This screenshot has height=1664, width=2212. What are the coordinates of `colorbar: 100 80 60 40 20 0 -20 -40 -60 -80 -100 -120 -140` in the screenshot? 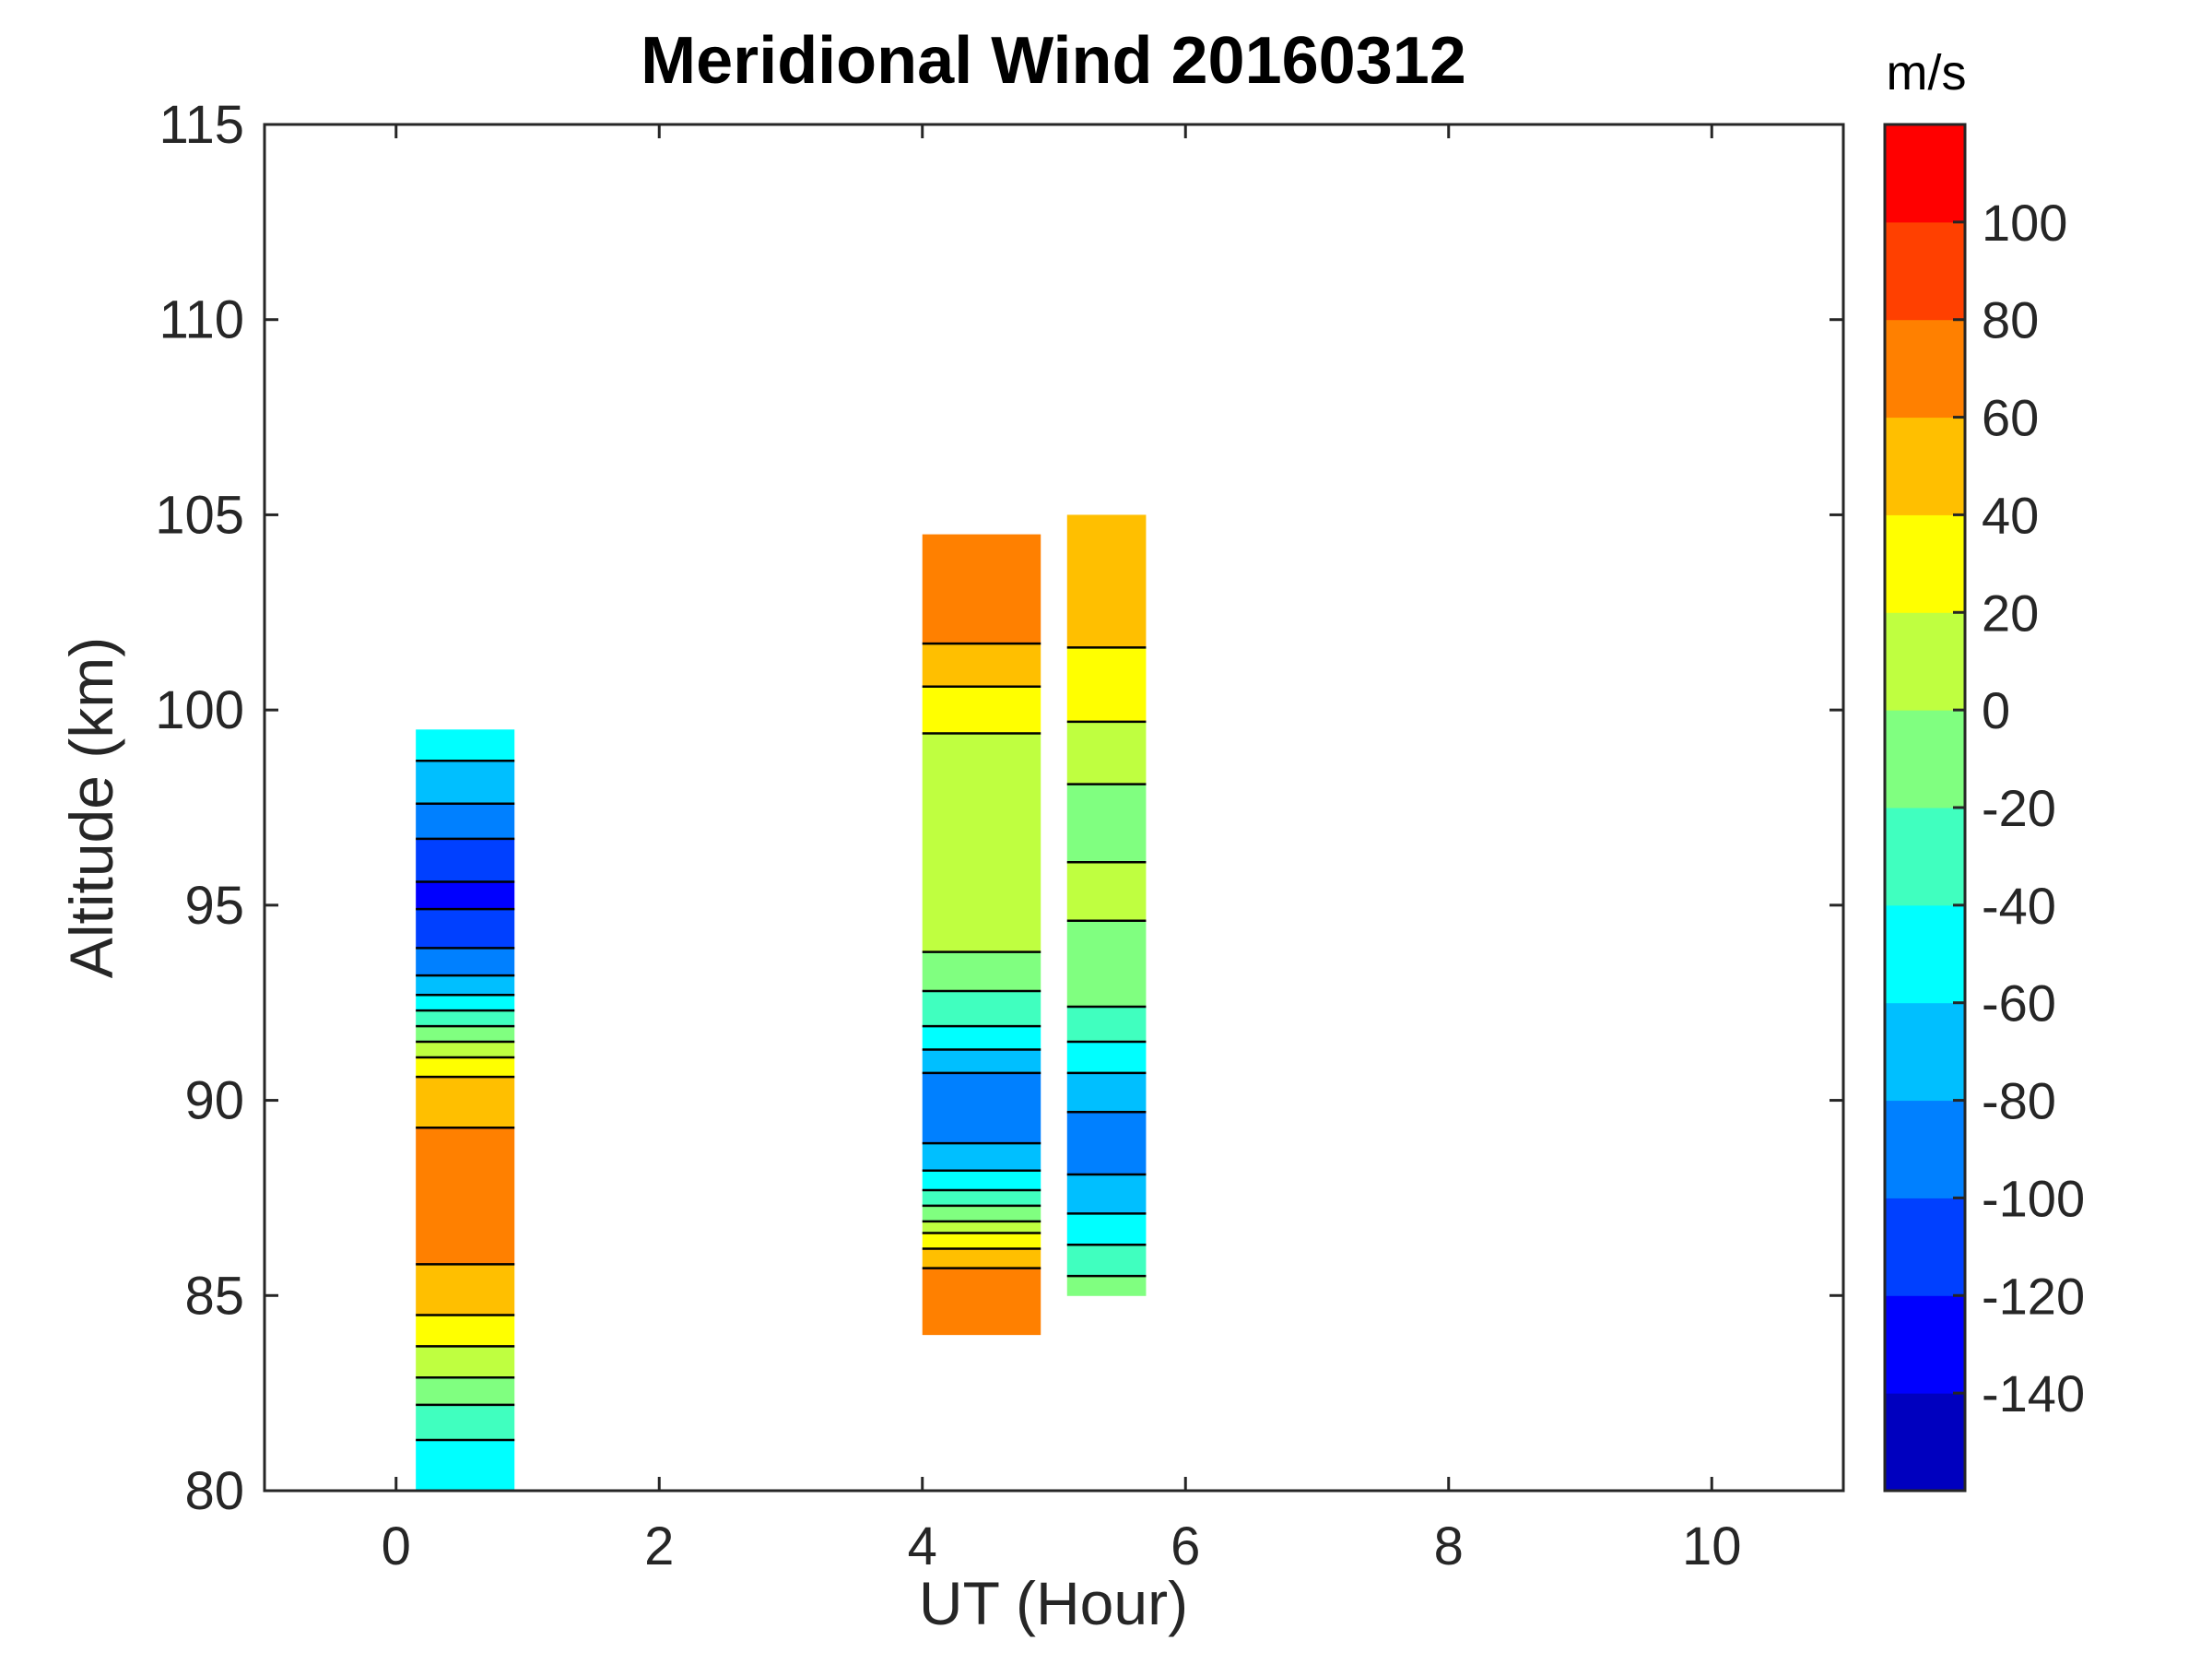 It's located at (1984, 808).